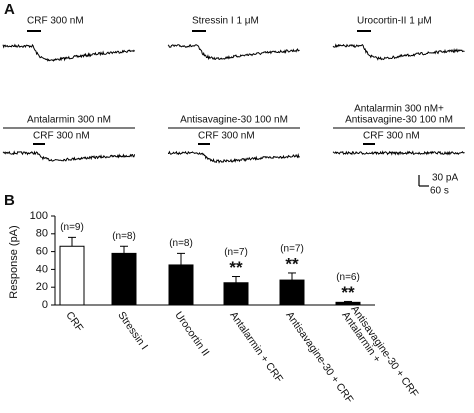 This screenshot has height=413, width=474. I want to click on x-tick-label: Antalarmin + CRF, so click(256, 346).